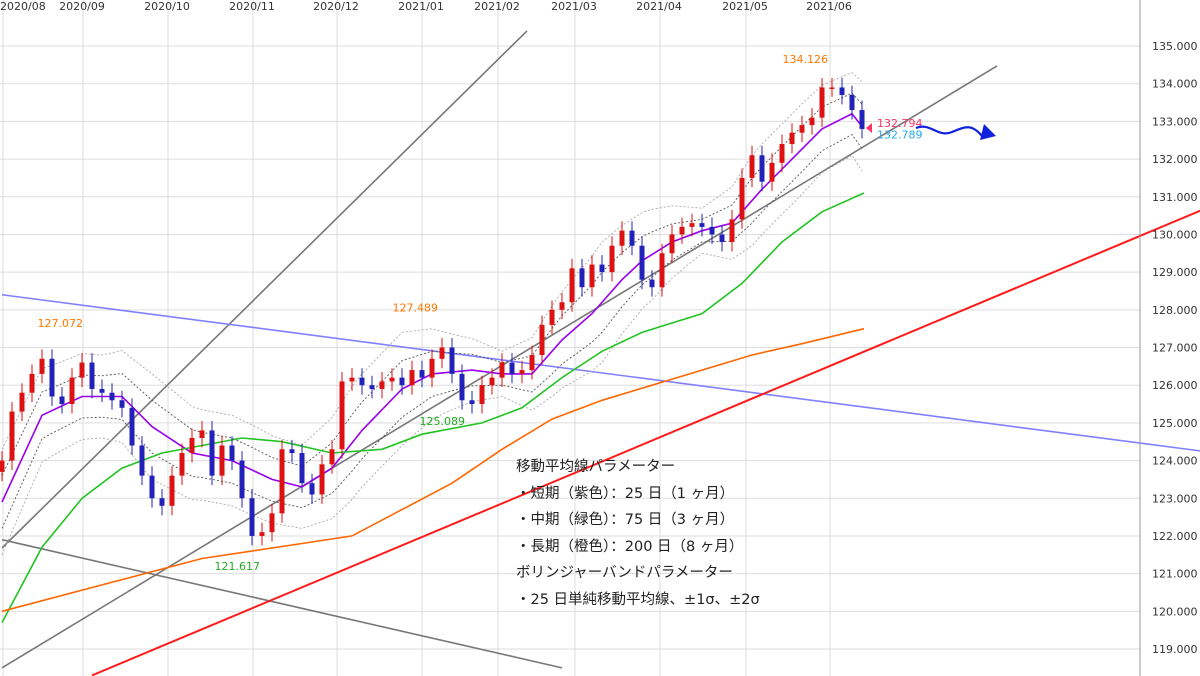  I want to click on wavy-arrow-icon, so click(954, 131).